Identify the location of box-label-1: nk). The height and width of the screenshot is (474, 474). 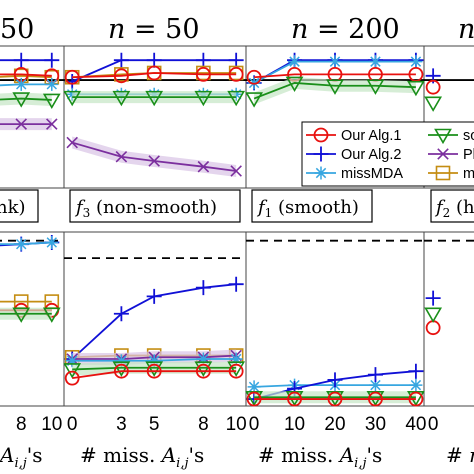
(19, 206).